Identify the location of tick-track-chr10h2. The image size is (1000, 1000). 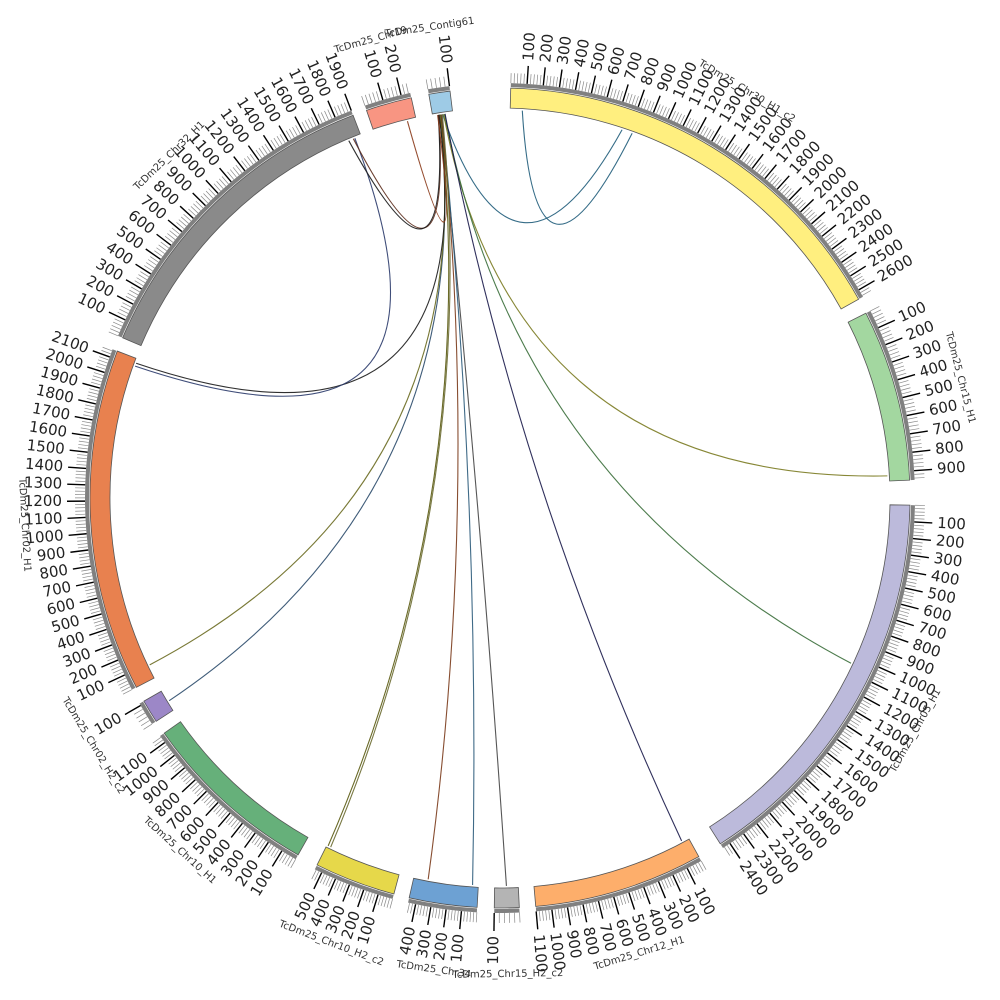
(354, 882).